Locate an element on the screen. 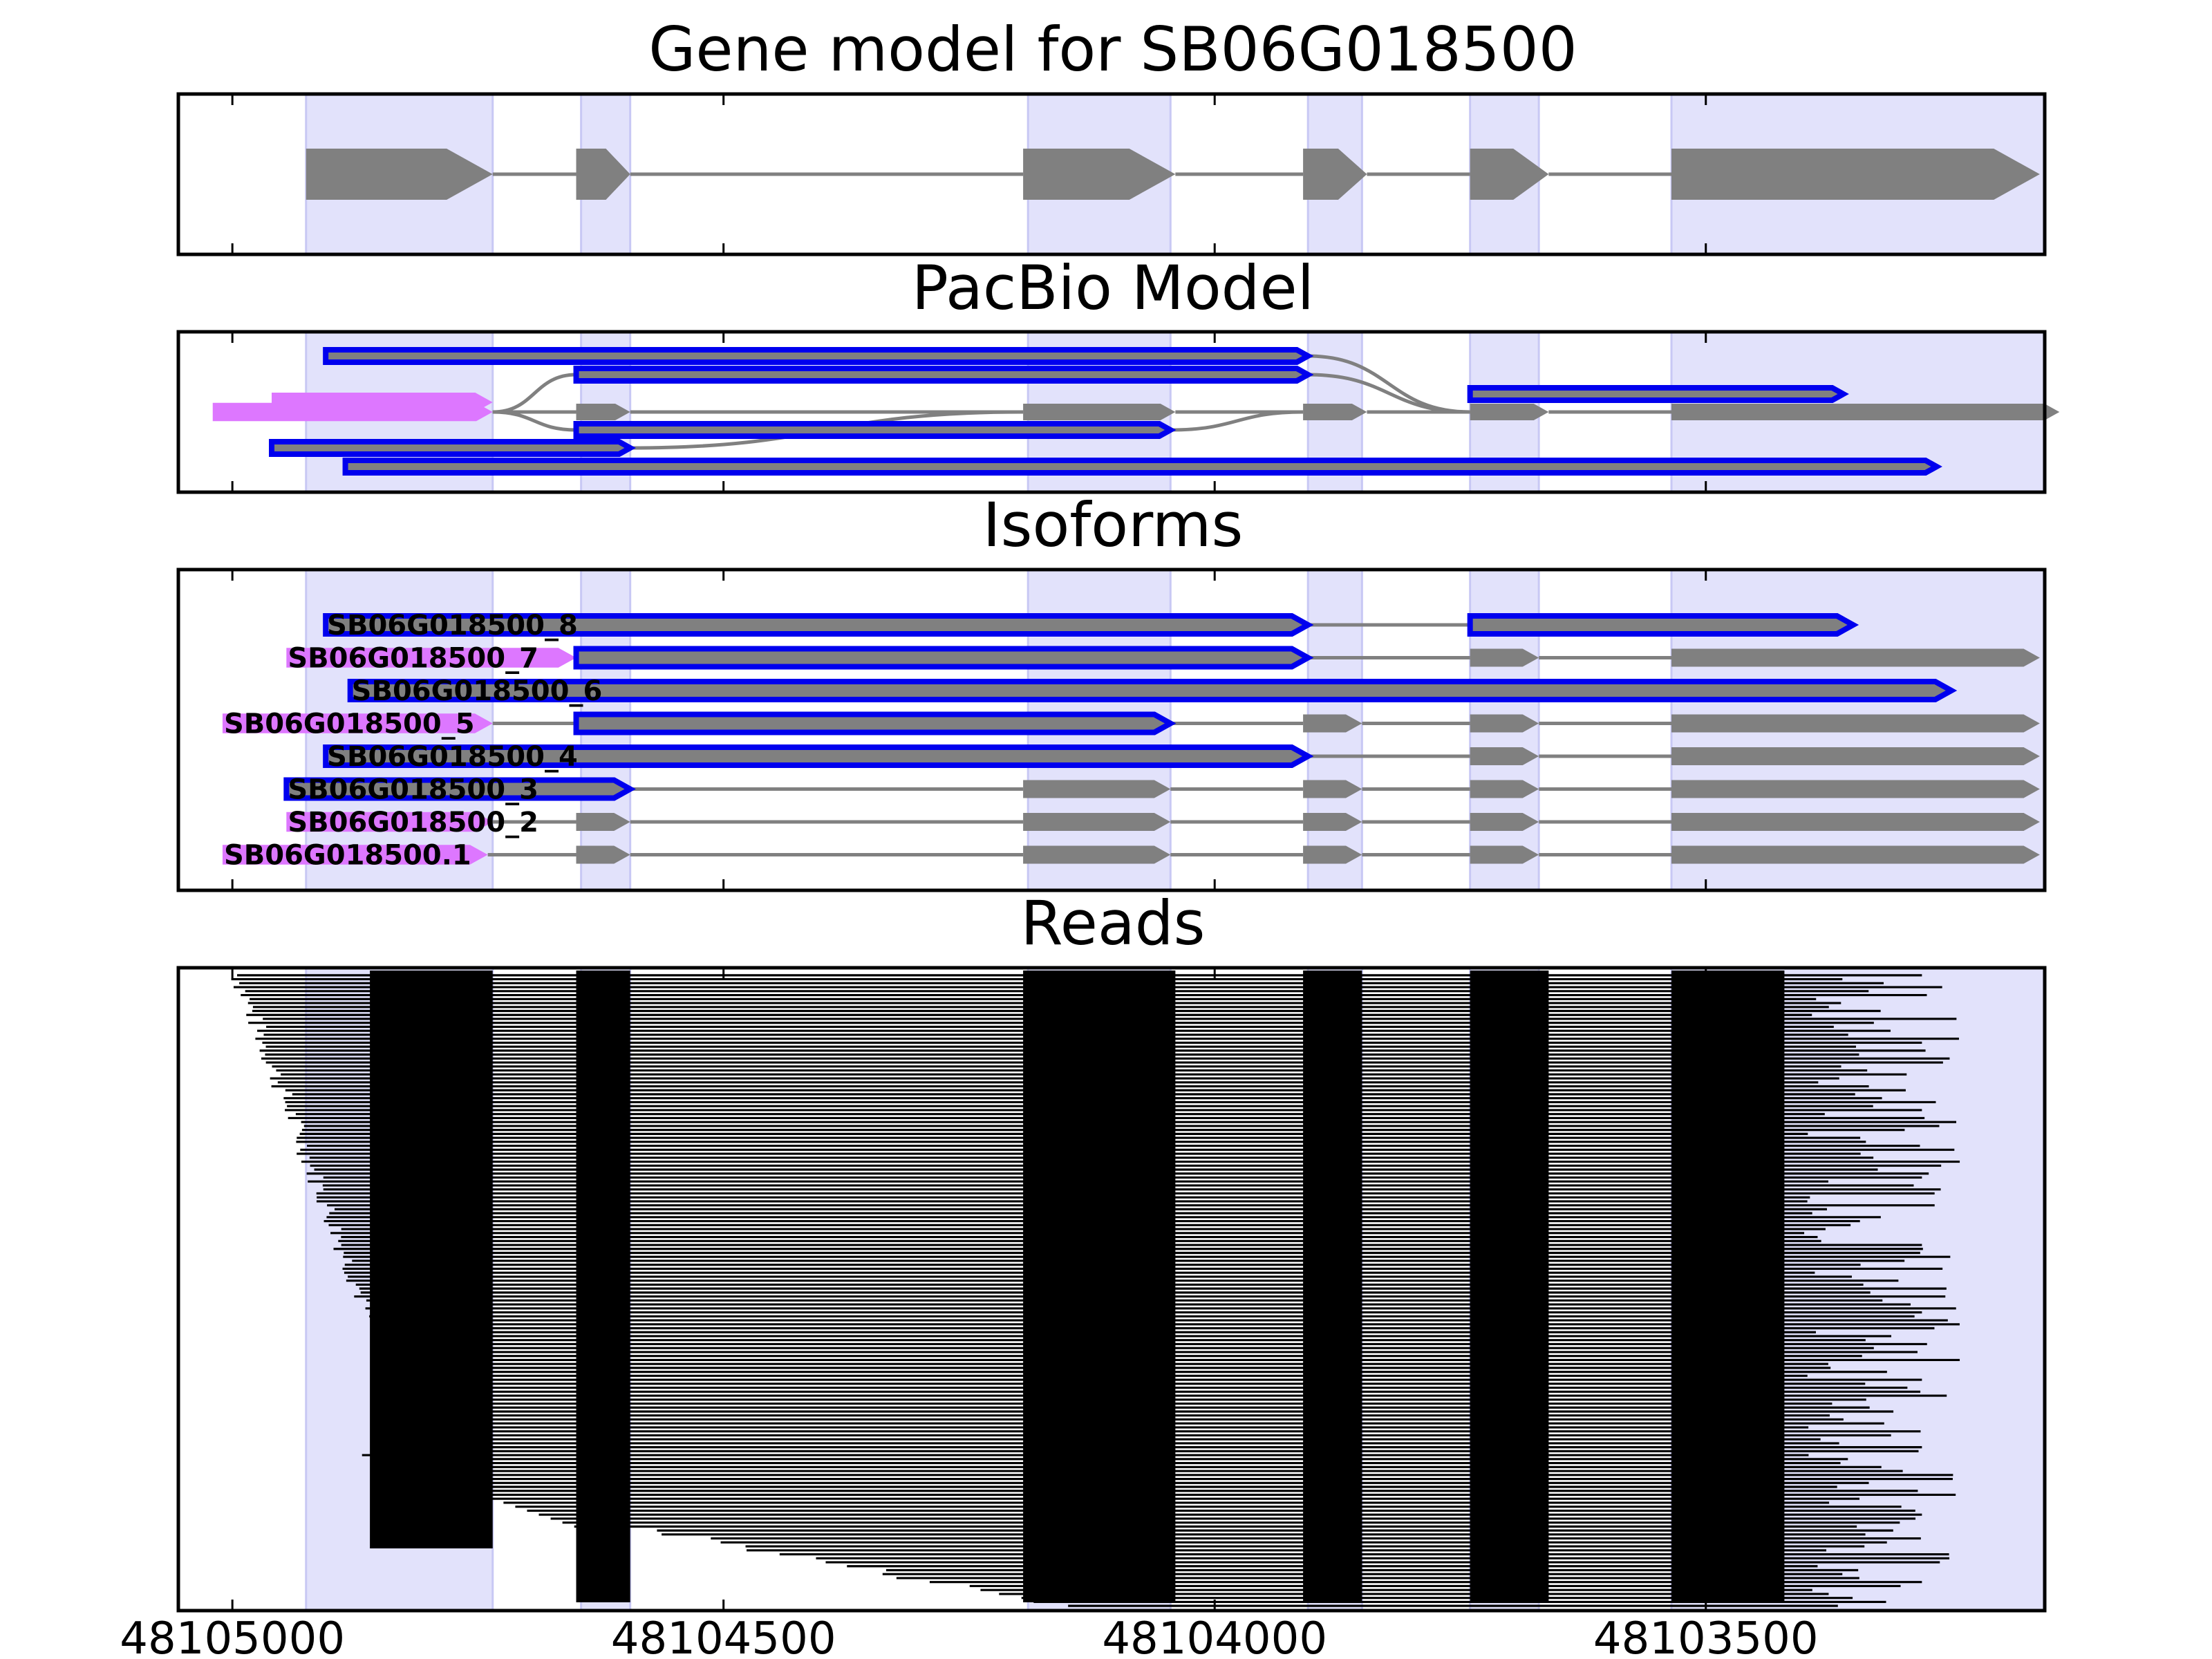 This screenshot has width=2212, height=1659. isoform-label: SB06G018500_8 is located at coordinates (453, 625).